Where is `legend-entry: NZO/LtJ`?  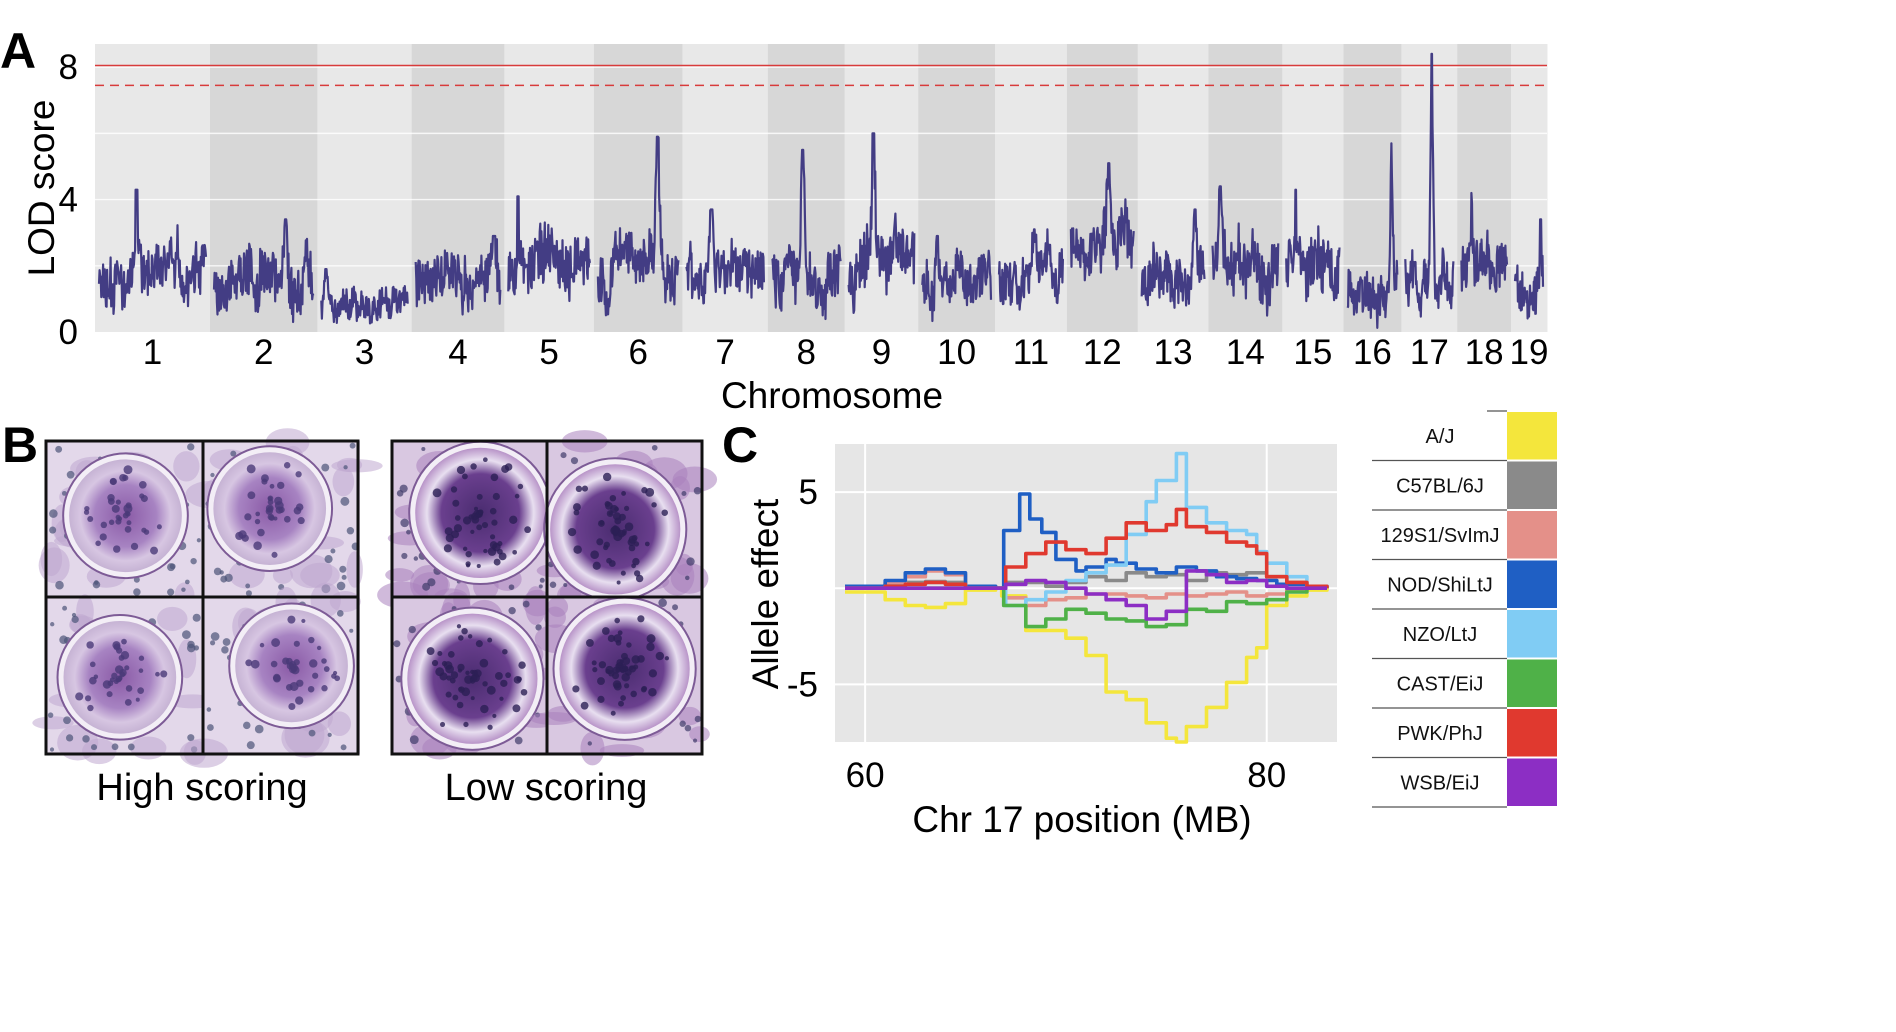
legend-entry: NZO/LtJ is located at coordinates (1464, 635).